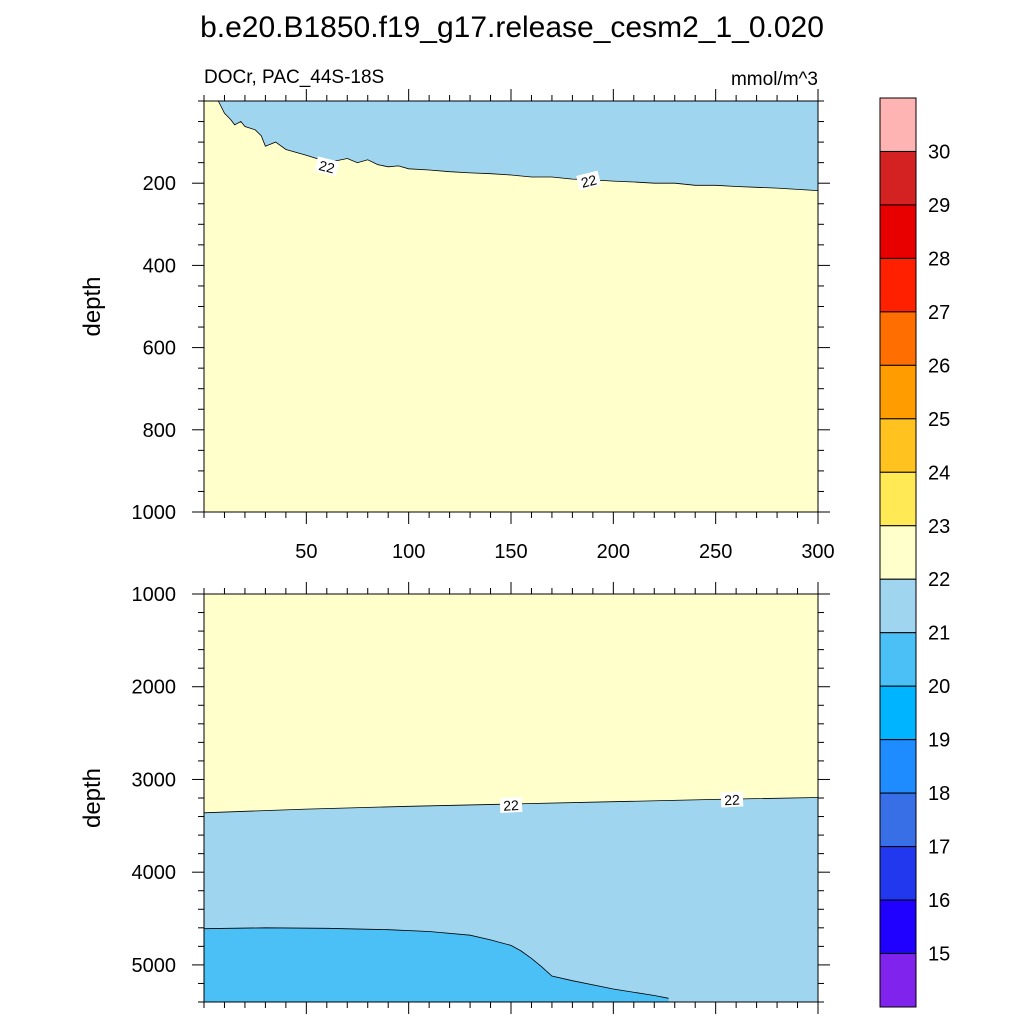 Image resolution: width=1024 pixels, height=1024 pixels. What do you see at coordinates (939, 313) in the screenshot?
I see `colorbar-label: 27` at bounding box center [939, 313].